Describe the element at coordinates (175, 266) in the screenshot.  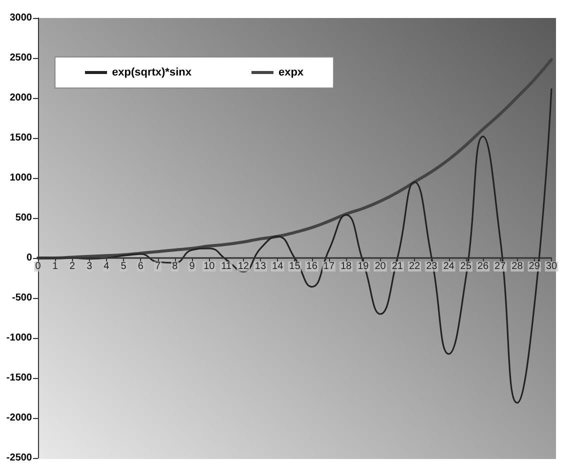
I see `x-tick-label: 8` at that location.